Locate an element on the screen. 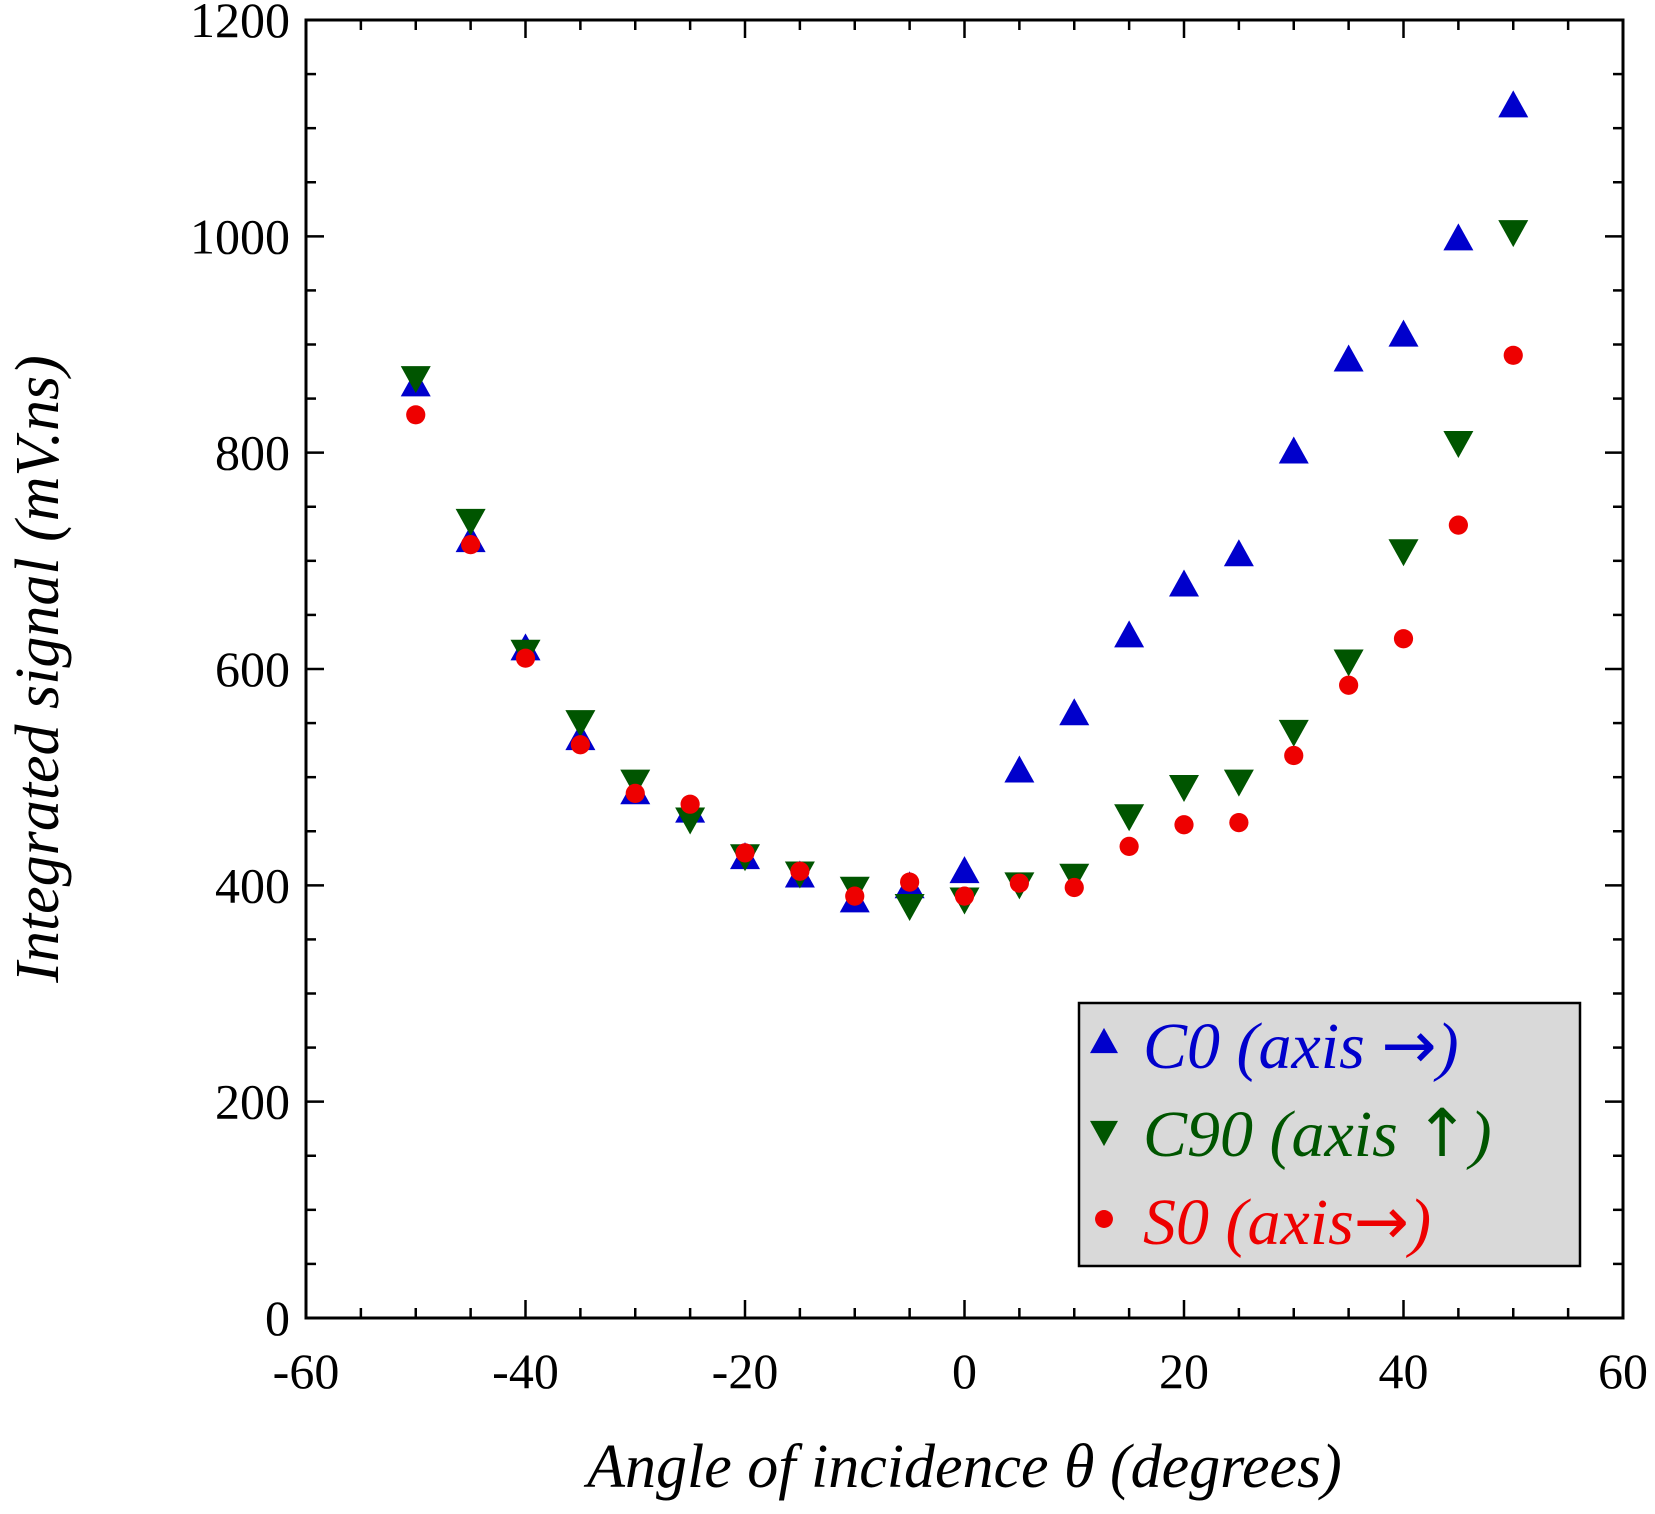  legend-entries: C0 (axis →)C90 (axis ↑)S0 (axis→) is located at coordinates (1291, 1133).